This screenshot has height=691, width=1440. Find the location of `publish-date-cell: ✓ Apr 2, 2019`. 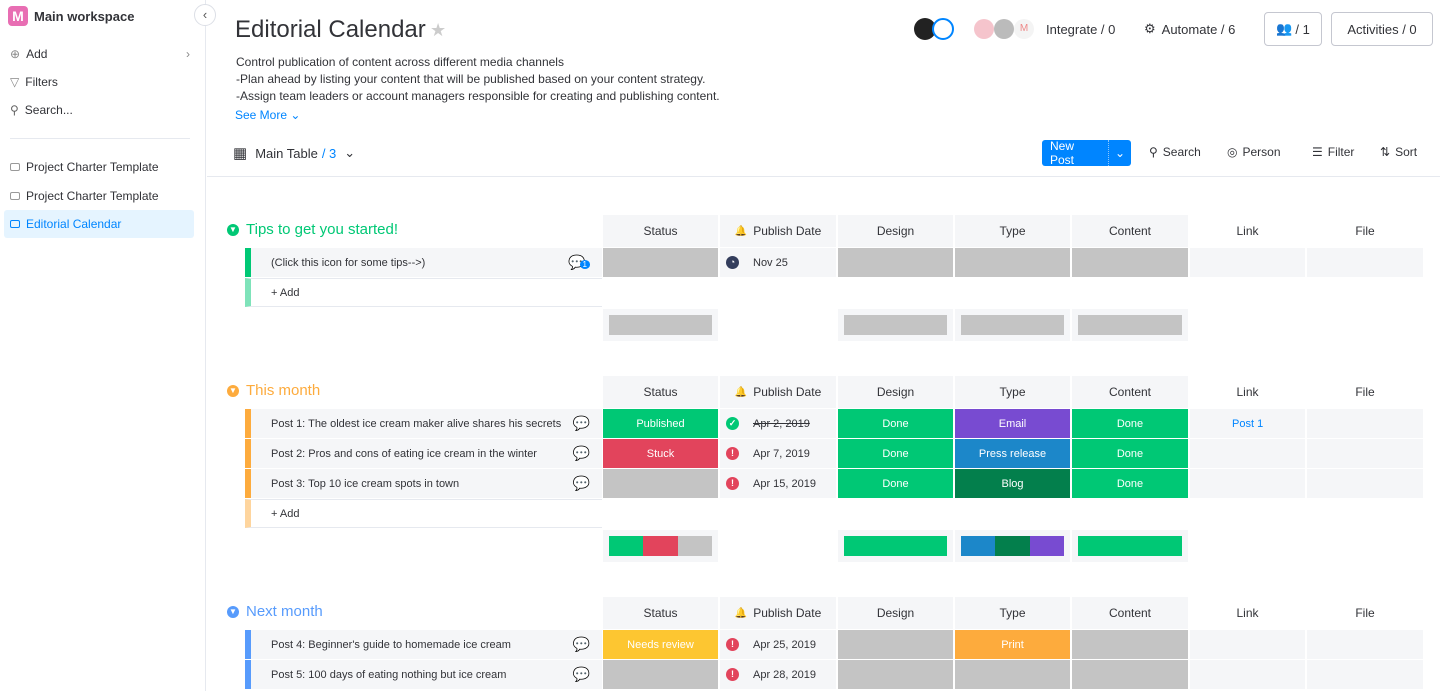

publish-date-cell: ✓ Apr 2, 2019 is located at coordinates (778, 423).